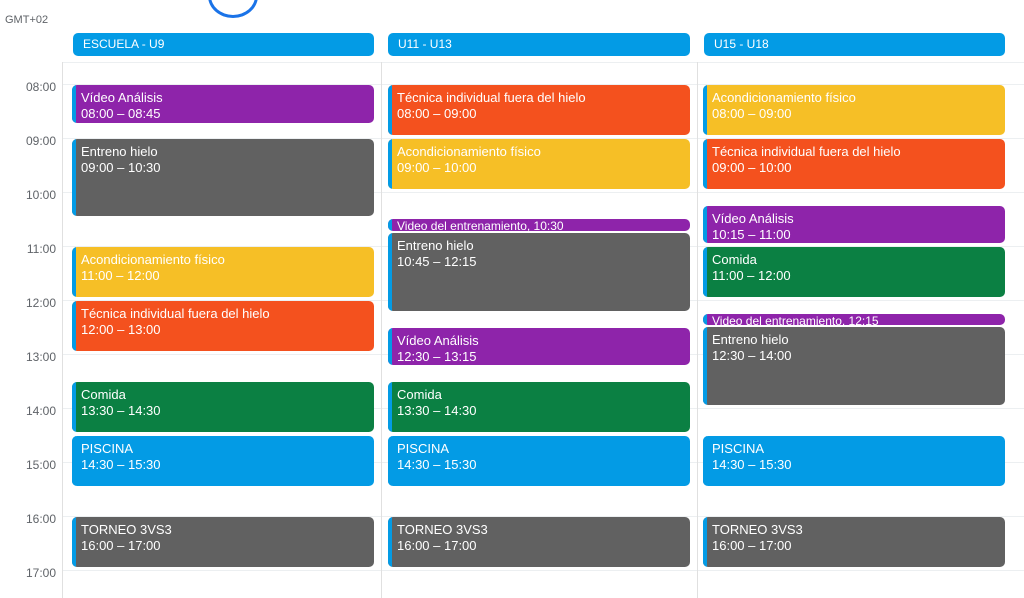  What do you see at coordinates (40, 411) in the screenshot?
I see `hour-label: 14:00` at bounding box center [40, 411].